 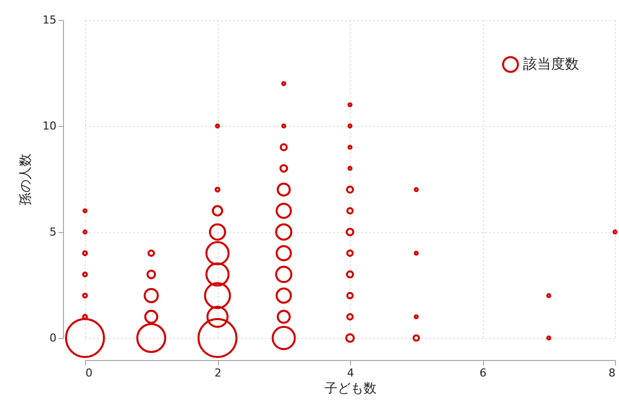 I want to click on legend-label: 該当度数, so click(x=551, y=64).